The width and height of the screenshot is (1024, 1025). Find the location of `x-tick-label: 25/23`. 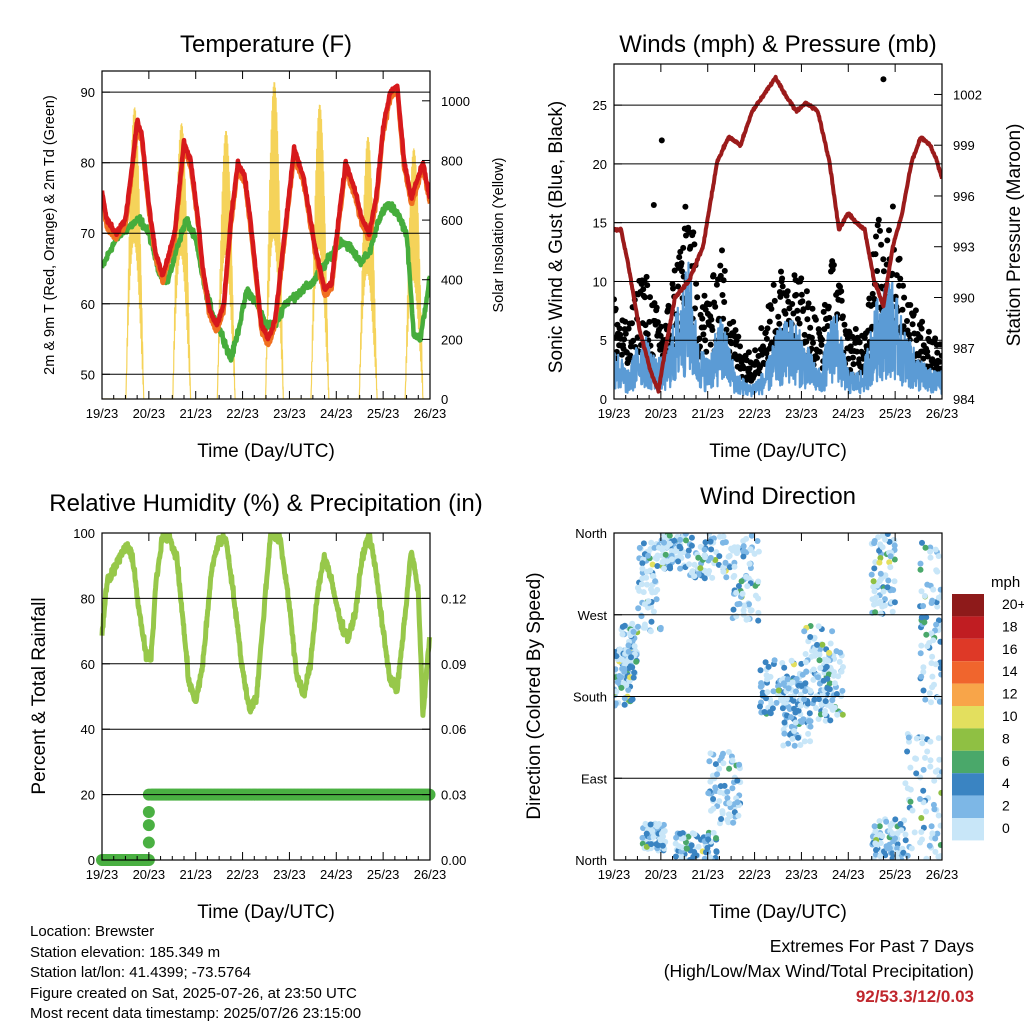

x-tick-label: 25/23 is located at coordinates (383, 413).